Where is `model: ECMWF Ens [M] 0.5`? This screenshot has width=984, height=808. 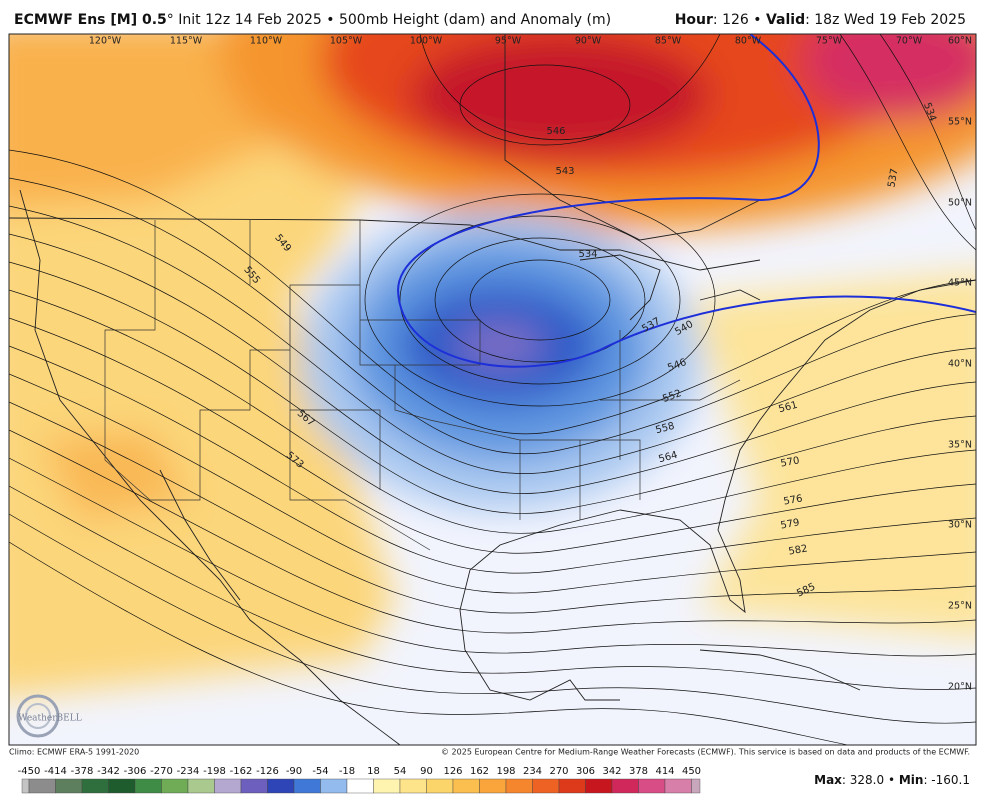 model: ECMWF Ens [M] 0.5 is located at coordinates (90, 20).